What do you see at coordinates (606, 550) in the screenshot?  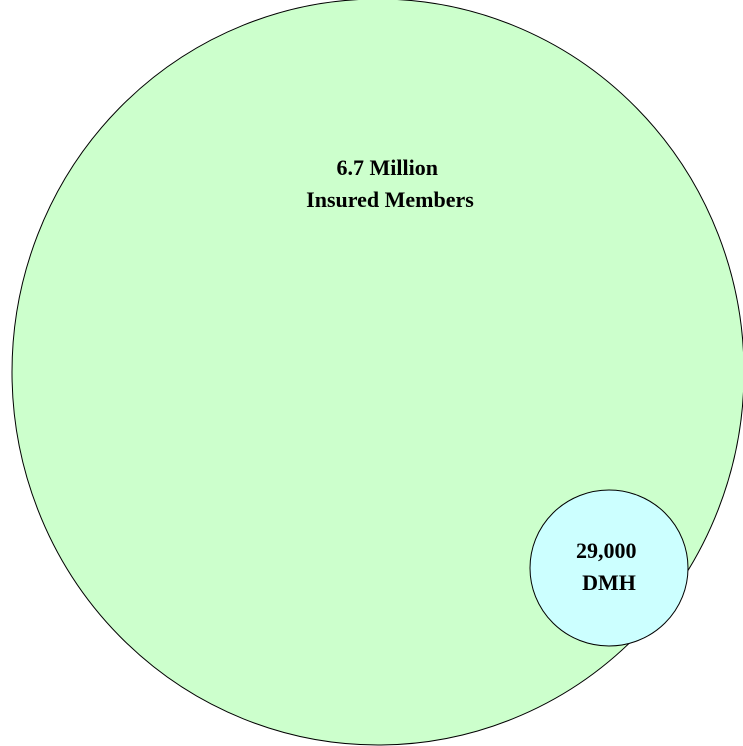 I see `dmh-count: 29,000` at bounding box center [606, 550].